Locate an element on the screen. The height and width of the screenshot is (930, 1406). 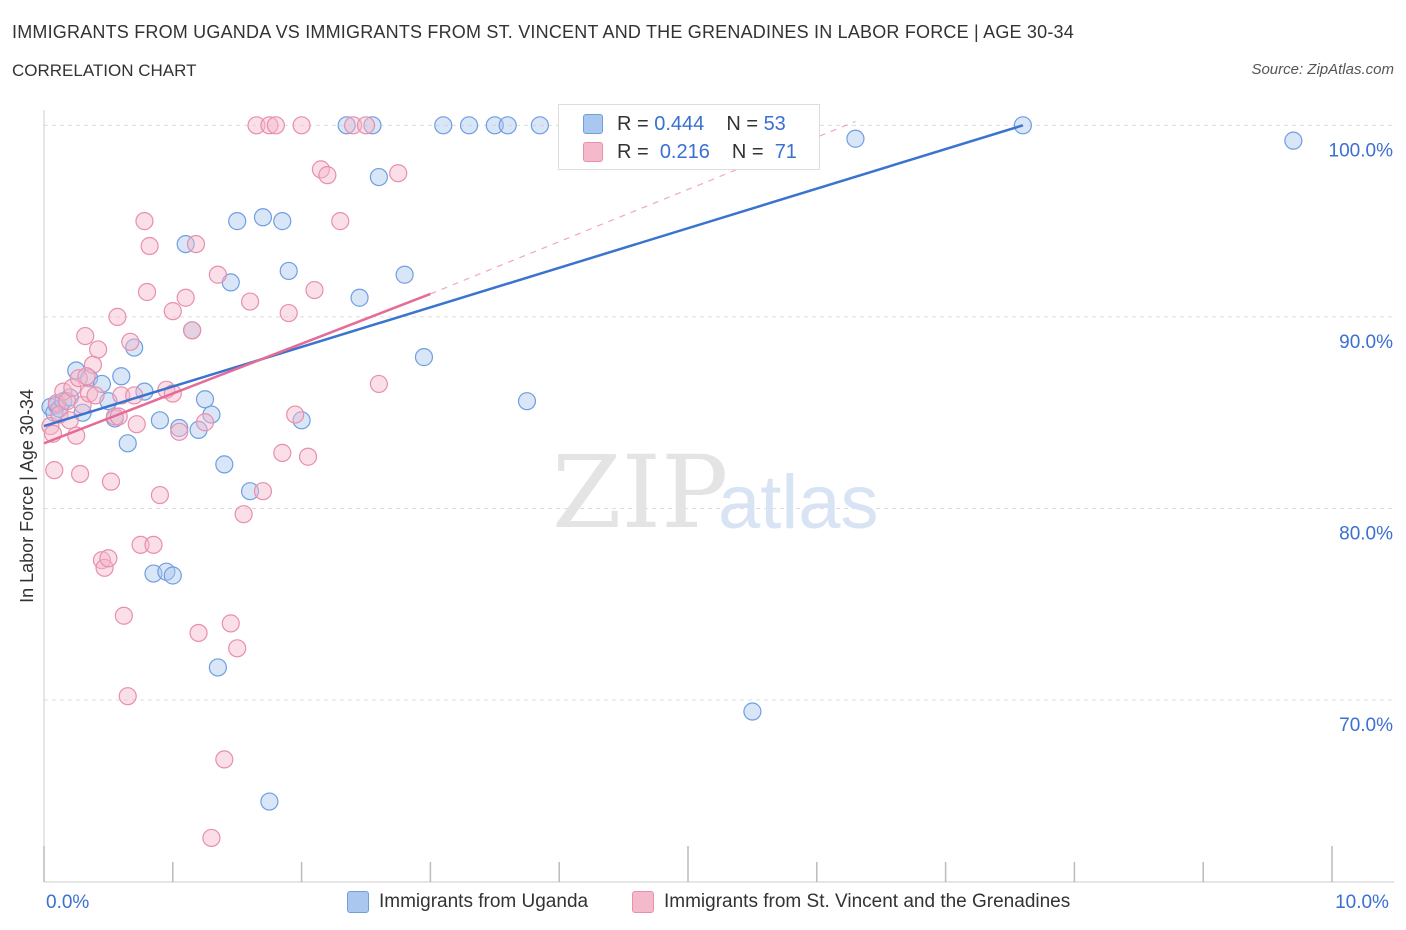
stvincent-trend-line is located at coordinates (237, 368).